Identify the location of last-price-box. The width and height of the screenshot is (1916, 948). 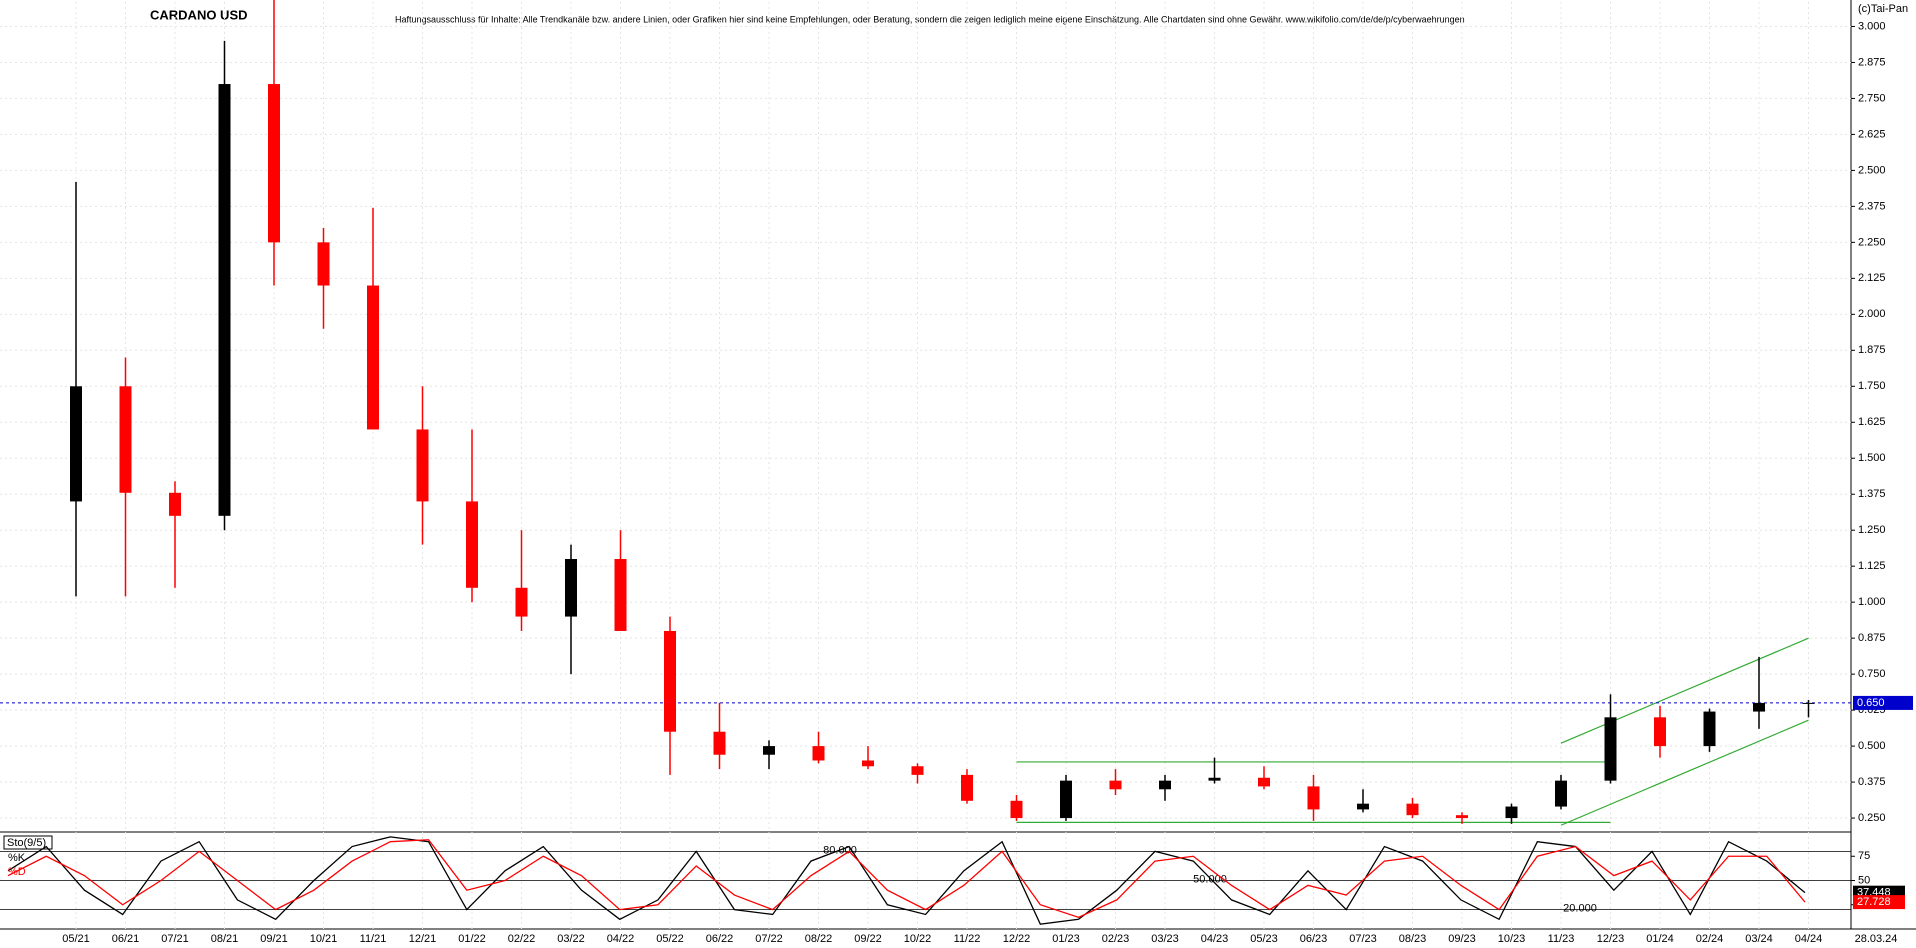
(1883, 702).